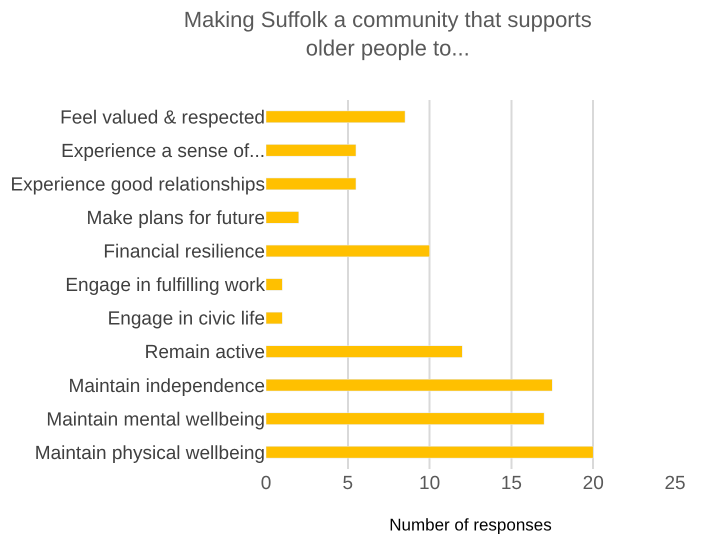  What do you see at coordinates (429, 483) in the screenshot?
I see `x-tick-label: 10` at bounding box center [429, 483].